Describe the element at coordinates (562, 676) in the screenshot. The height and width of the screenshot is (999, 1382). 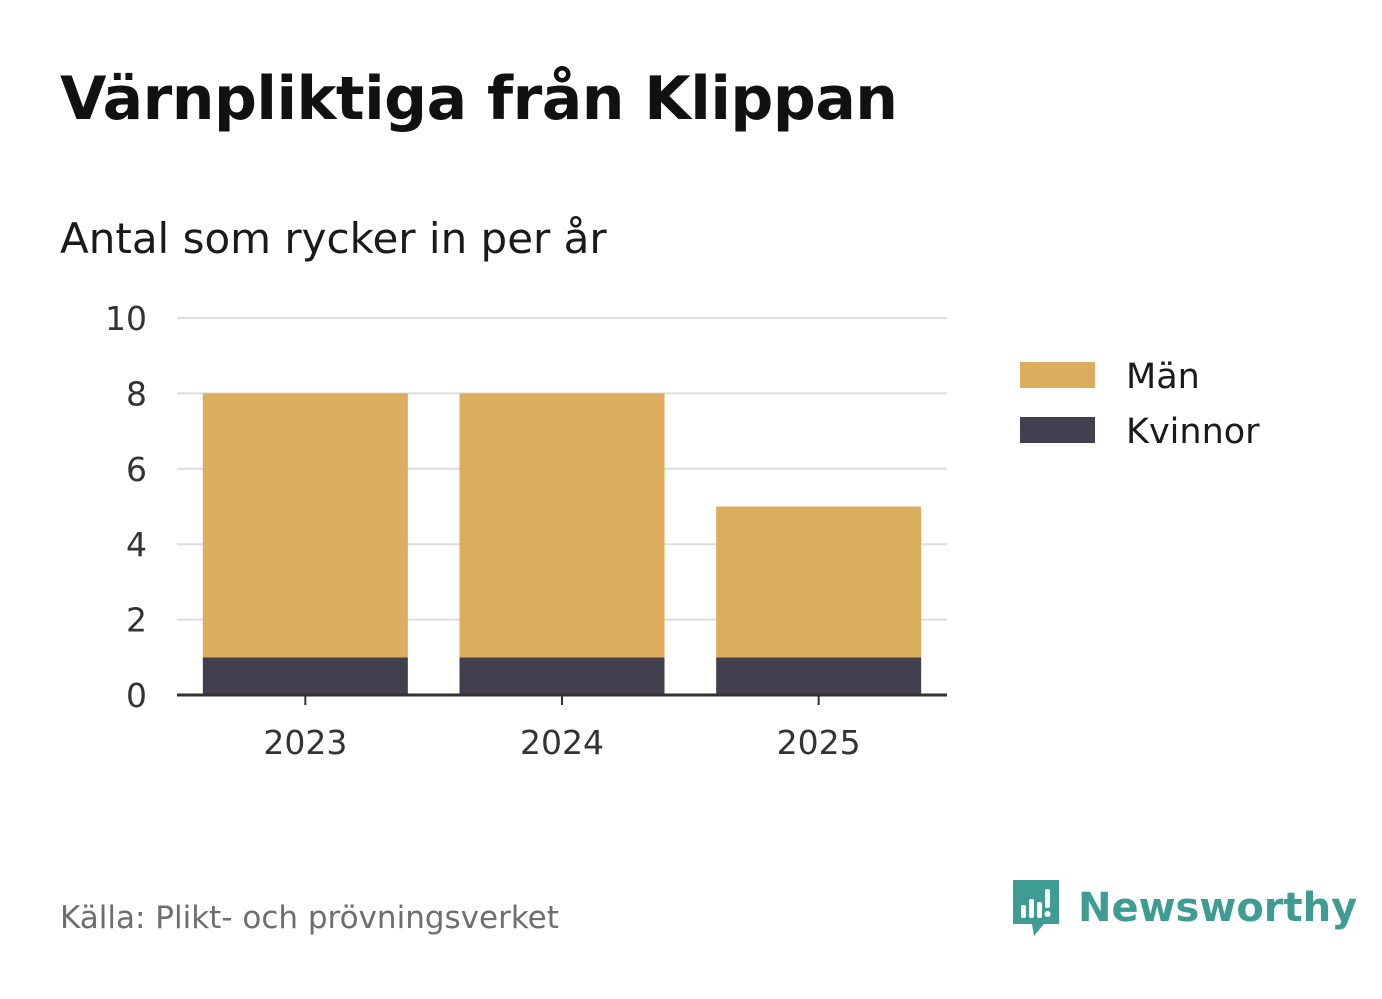
I see `bar-kvinnor-2024` at that location.